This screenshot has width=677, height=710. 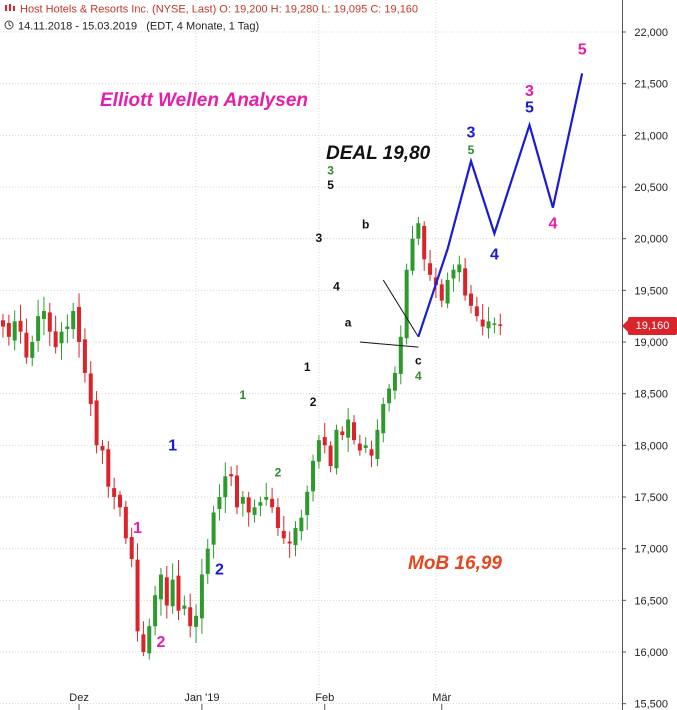 What do you see at coordinates (651, 343) in the screenshot?
I see `y-tick-label: 19,000` at bounding box center [651, 343].